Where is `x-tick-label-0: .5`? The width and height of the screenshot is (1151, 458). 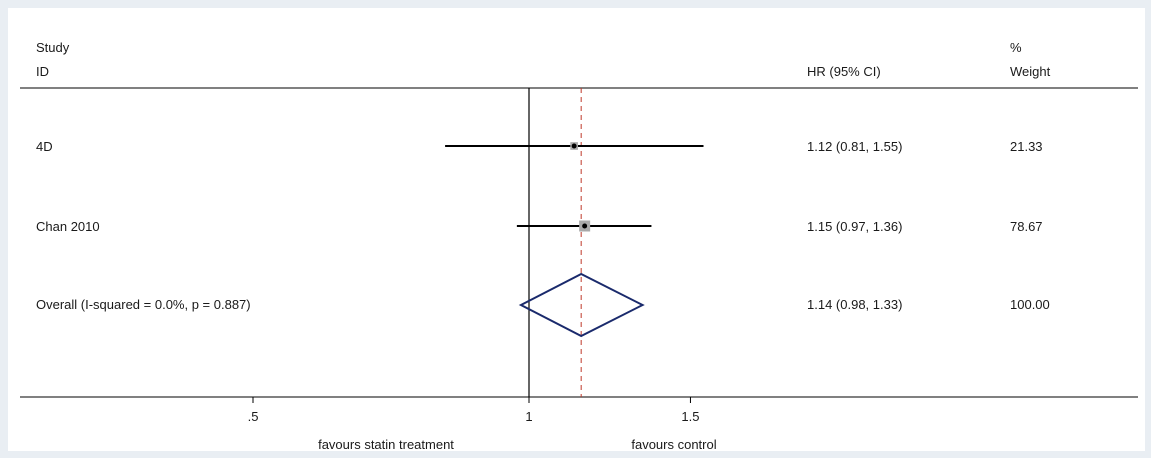 x-tick-label-0: .5 is located at coordinates (253, 416).